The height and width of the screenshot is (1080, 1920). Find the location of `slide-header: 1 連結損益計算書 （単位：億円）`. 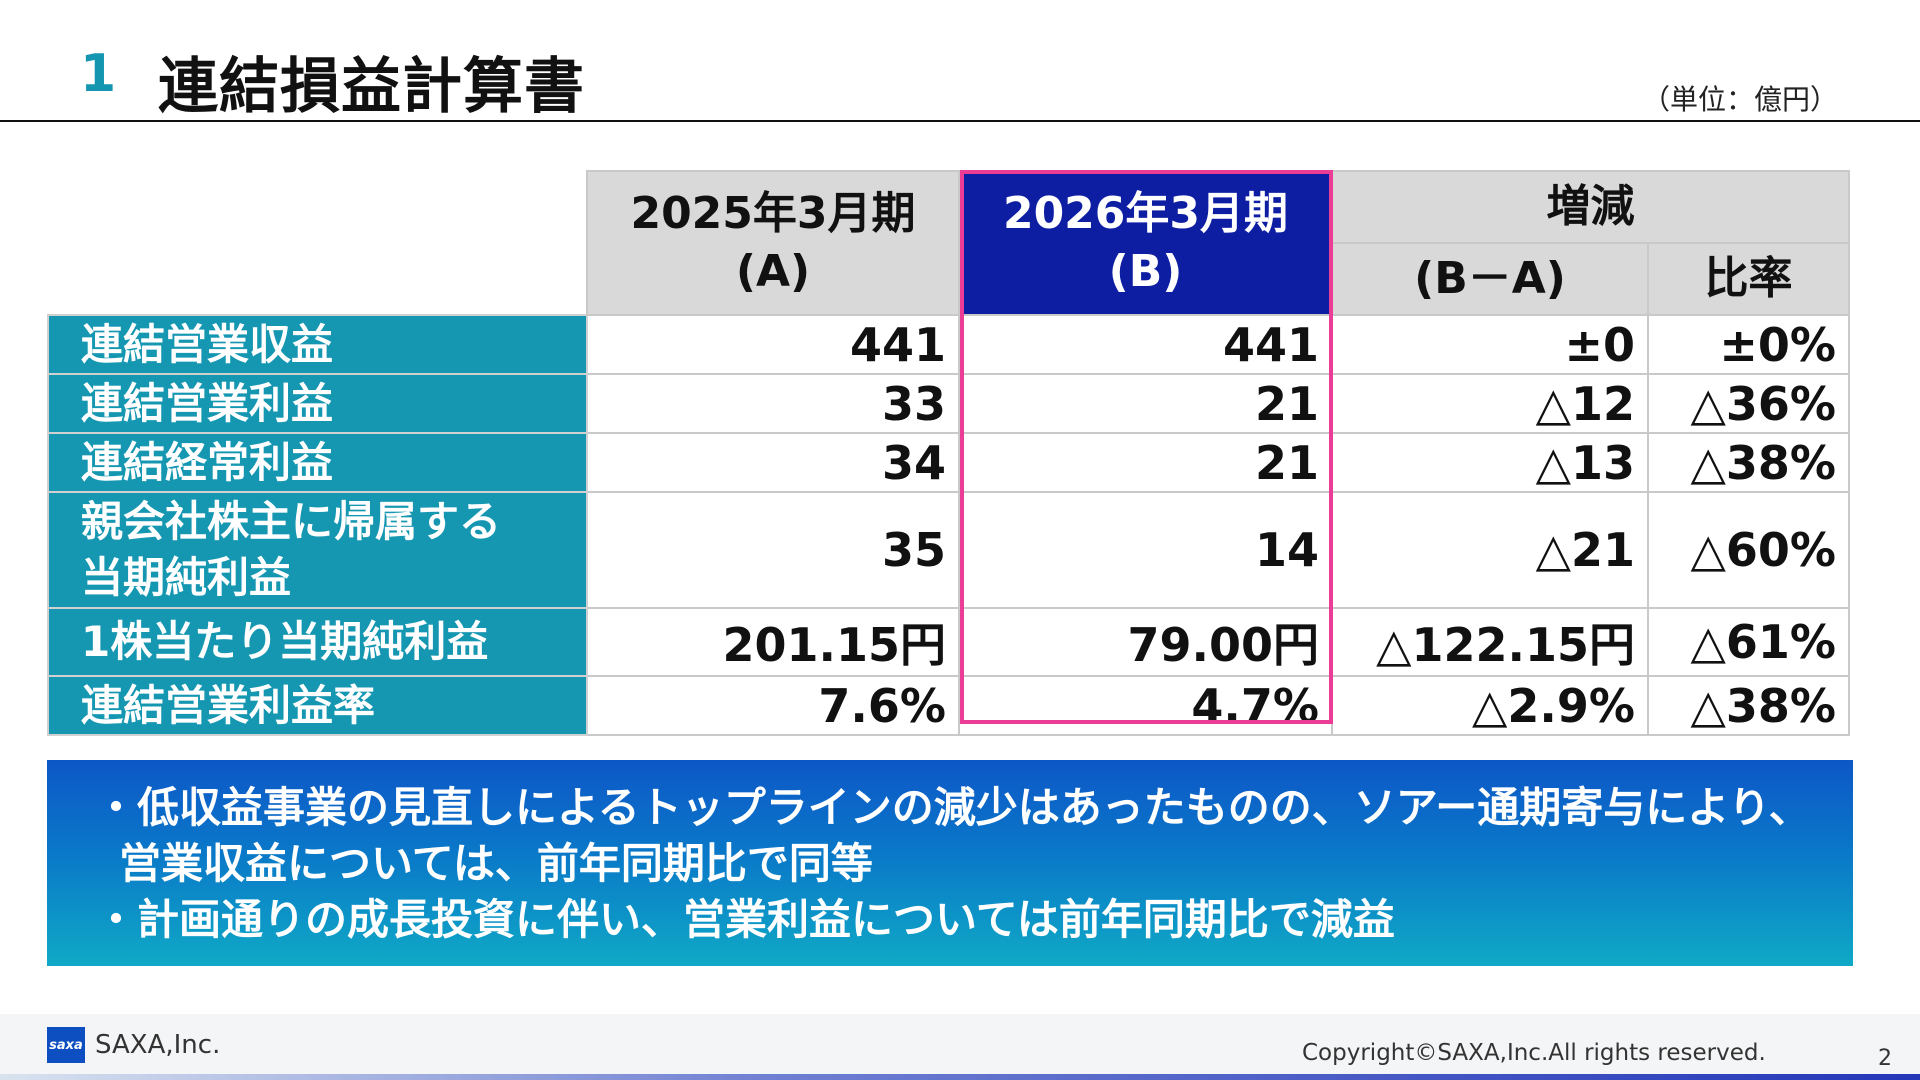

slide-header: 1 連結損益計算書 （単位：億円） is located at coordinates (960, 61).